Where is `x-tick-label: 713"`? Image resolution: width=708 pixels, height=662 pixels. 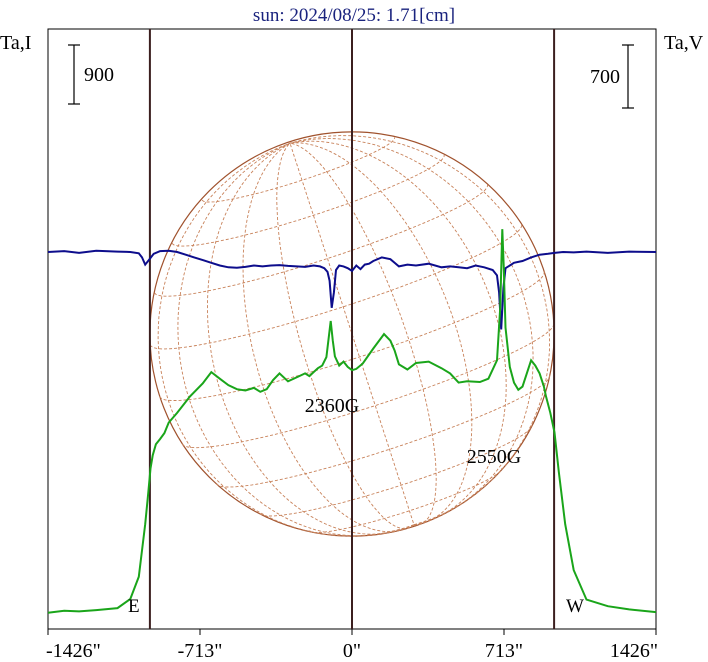
x-tick-label: 713" is located at coordinates (504, 651).